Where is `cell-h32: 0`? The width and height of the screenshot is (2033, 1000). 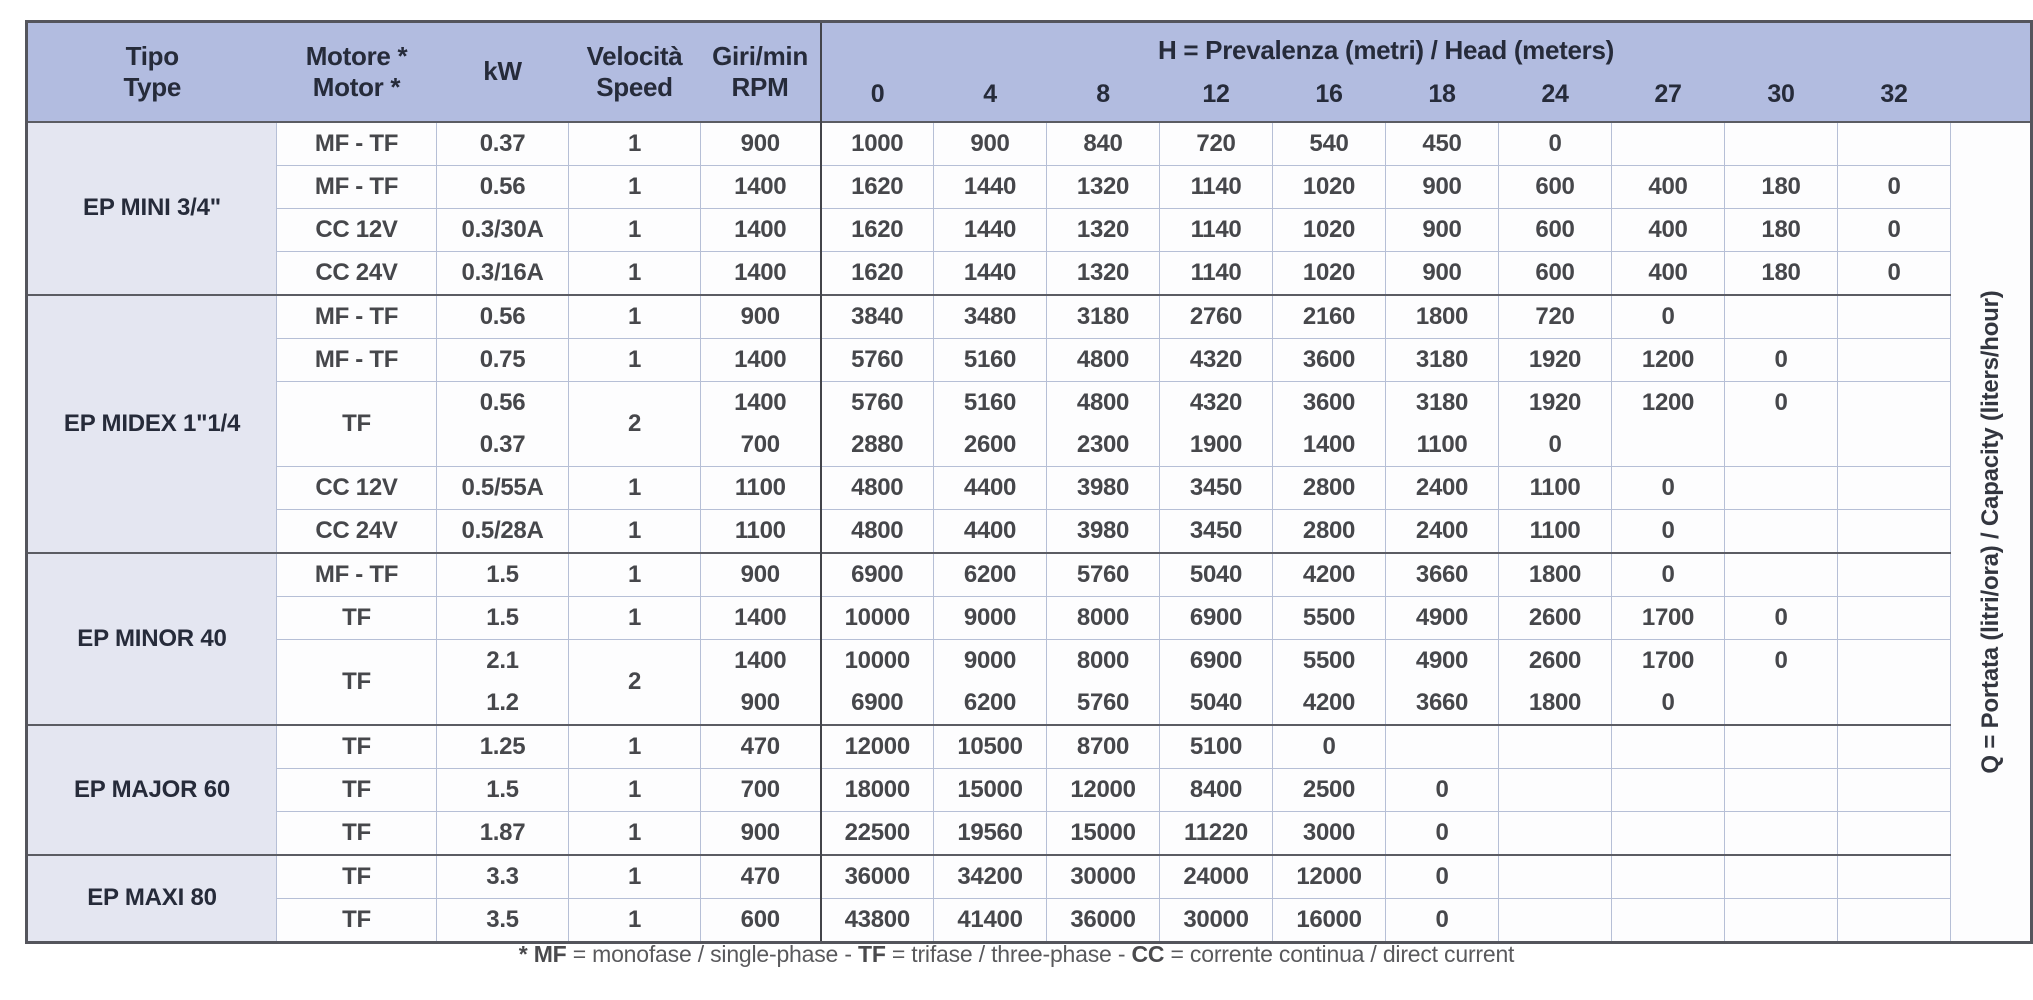 cell-h32: 0 is located at coordinates (1894, 272).